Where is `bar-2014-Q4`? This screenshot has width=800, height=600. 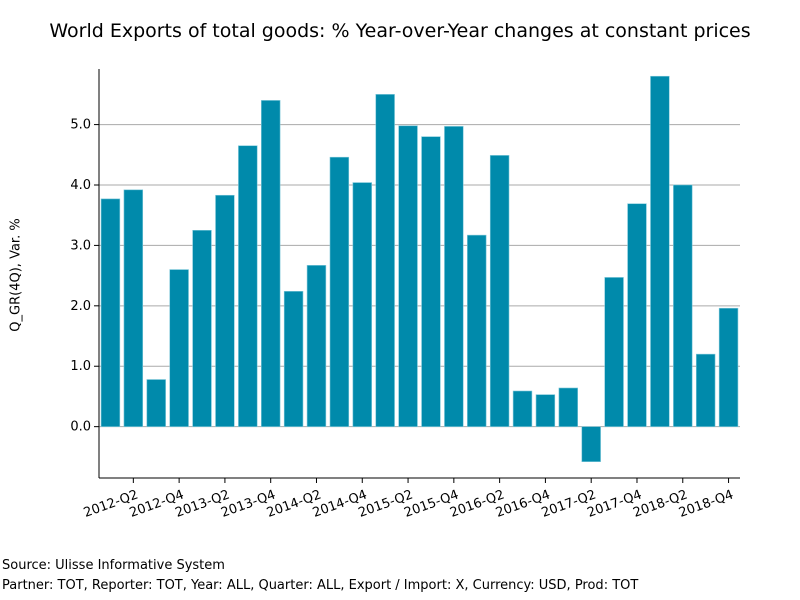 bar-2014-Q4 is located at coordinates (362, 304).